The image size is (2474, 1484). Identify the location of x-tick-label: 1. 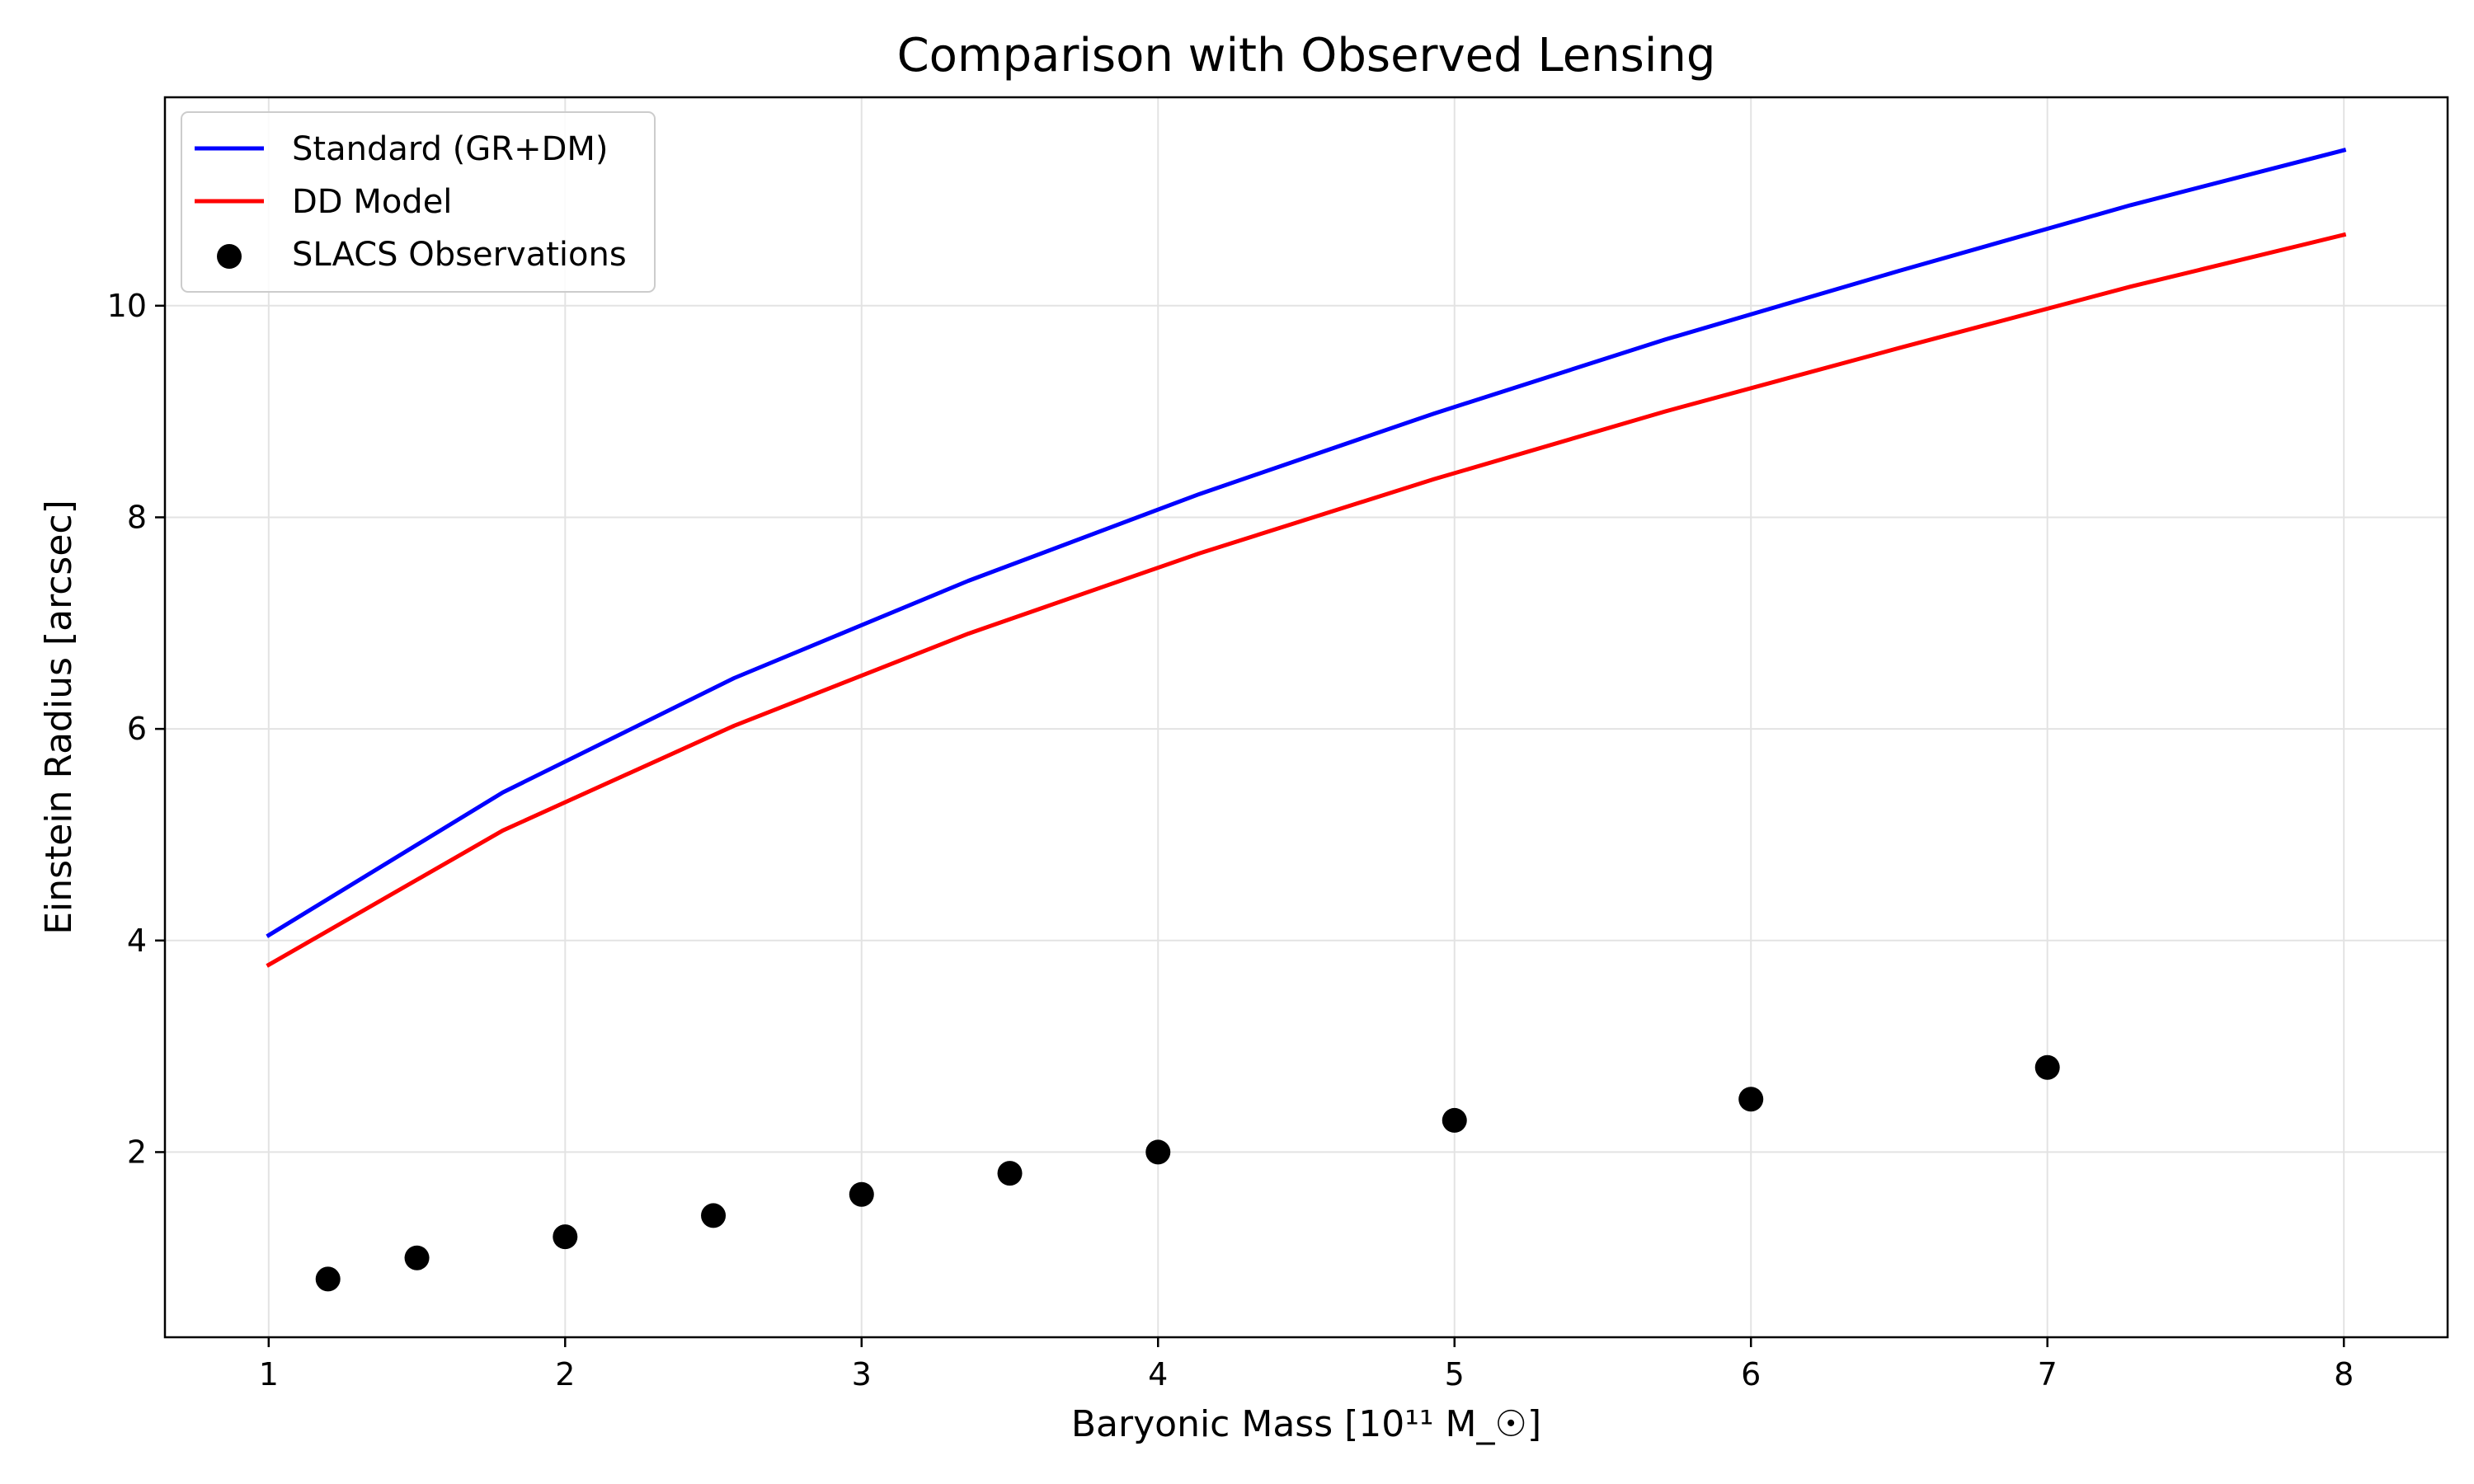
(269, 1374).